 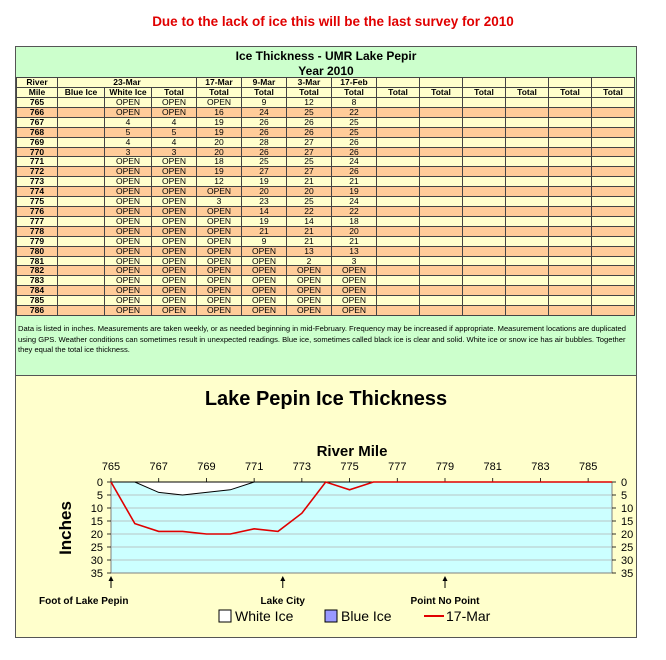 I want to click on thickness-cell: 5, so click(x=174, y=132).